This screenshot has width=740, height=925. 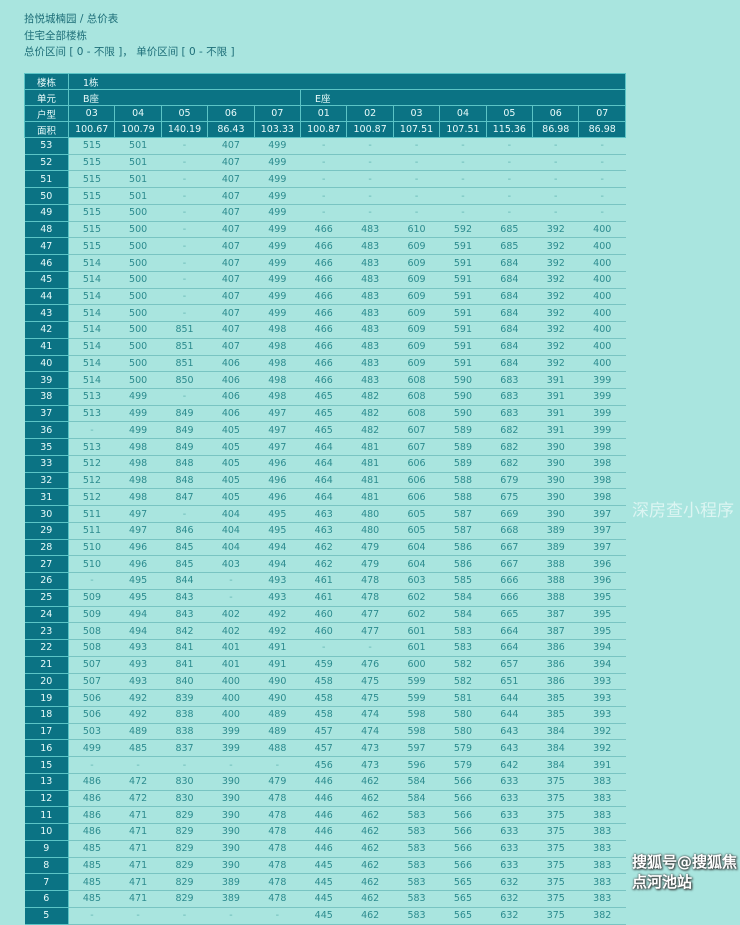 What do you see at coordinates (416, 230) in the screenshot?
I see `price-cell: 610` at bounding box center [416, 230].